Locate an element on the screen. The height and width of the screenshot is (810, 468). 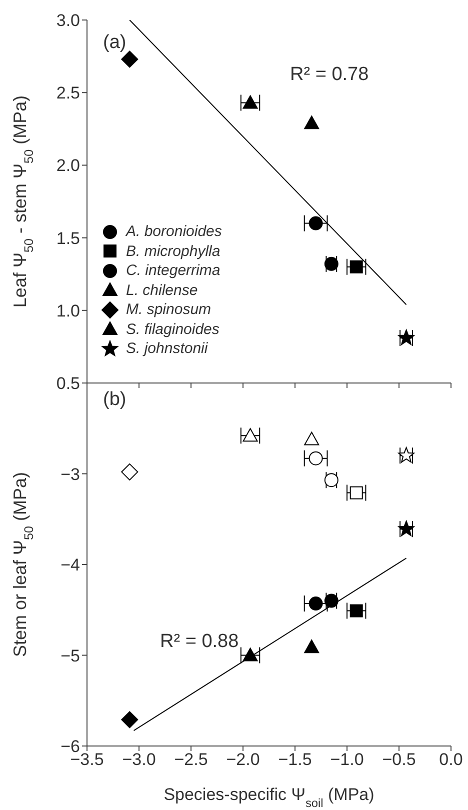
legend-label: L. chilense is located at coordinates (162, 290).